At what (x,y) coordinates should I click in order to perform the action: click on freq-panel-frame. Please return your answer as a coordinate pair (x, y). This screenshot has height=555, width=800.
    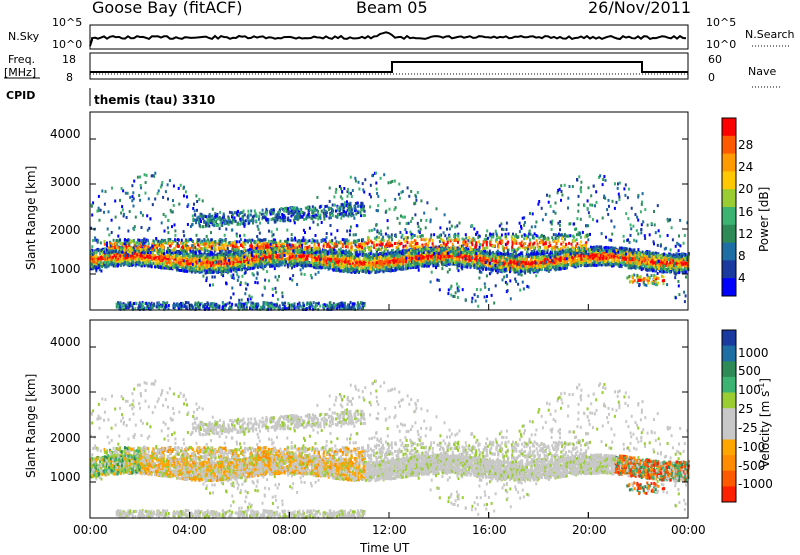
    Looking at the image, I should click on (389, 66).